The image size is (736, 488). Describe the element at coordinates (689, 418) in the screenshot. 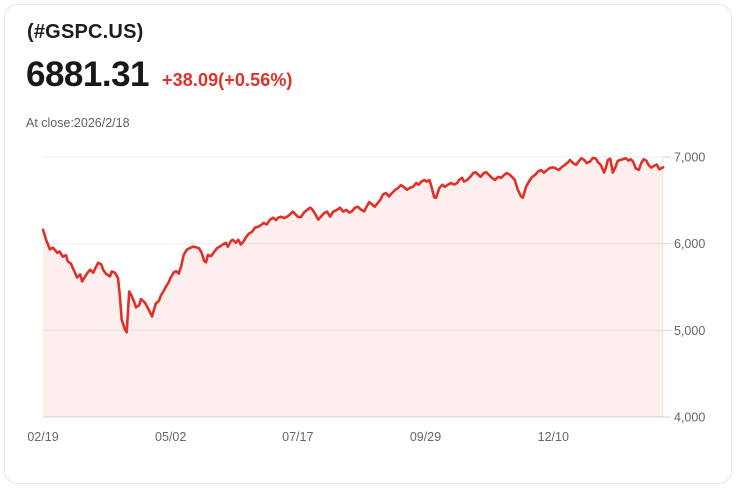

I see `y-axis-label: 4,000` at that location.